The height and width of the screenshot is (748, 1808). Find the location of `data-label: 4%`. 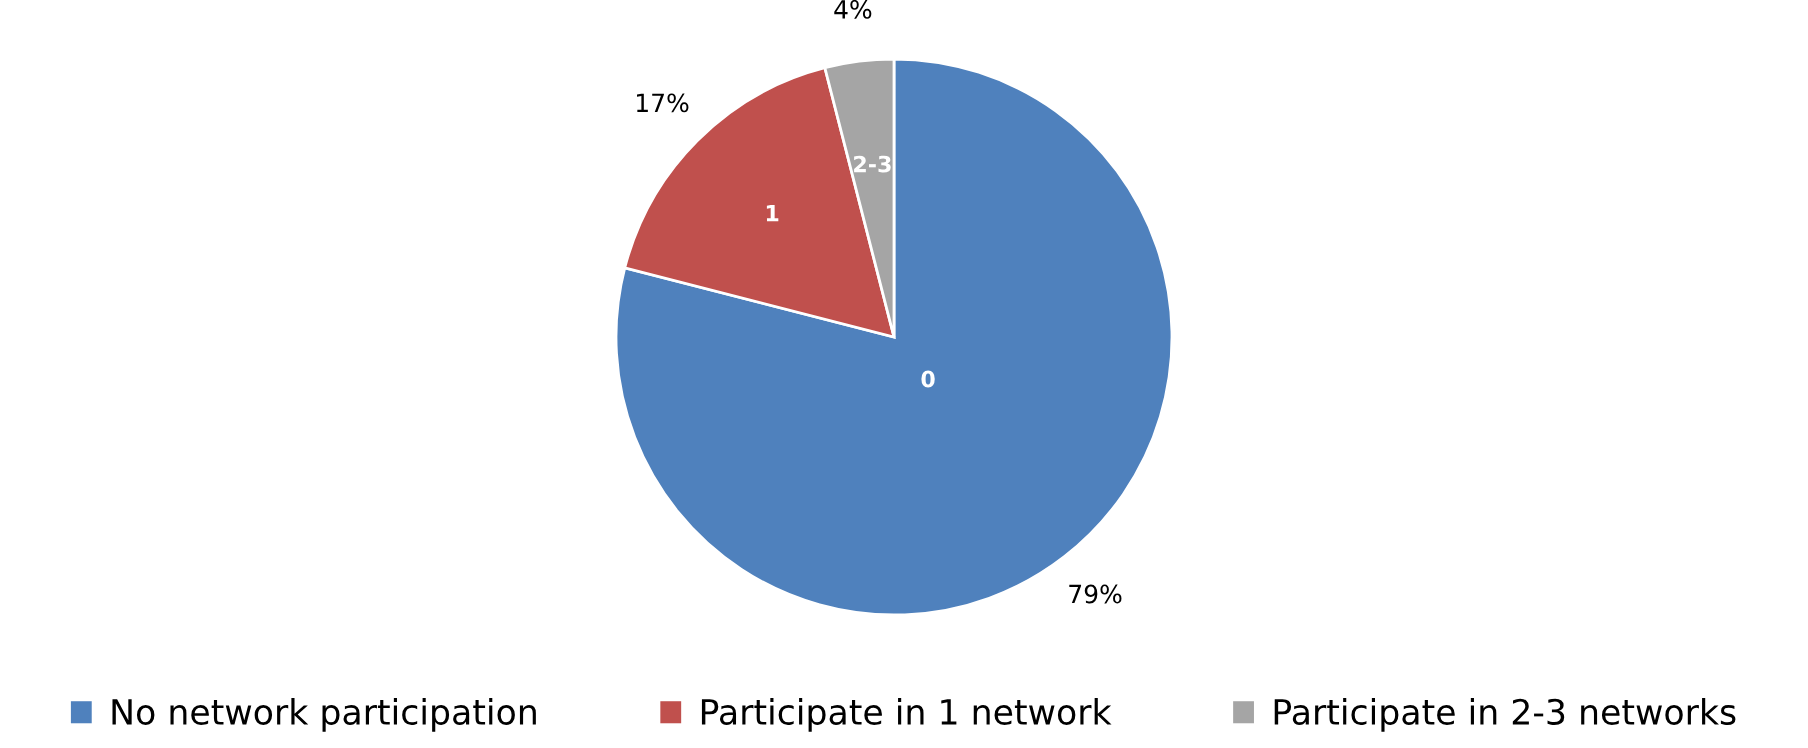

data-label: 4% is located at coordinates (853, 9).